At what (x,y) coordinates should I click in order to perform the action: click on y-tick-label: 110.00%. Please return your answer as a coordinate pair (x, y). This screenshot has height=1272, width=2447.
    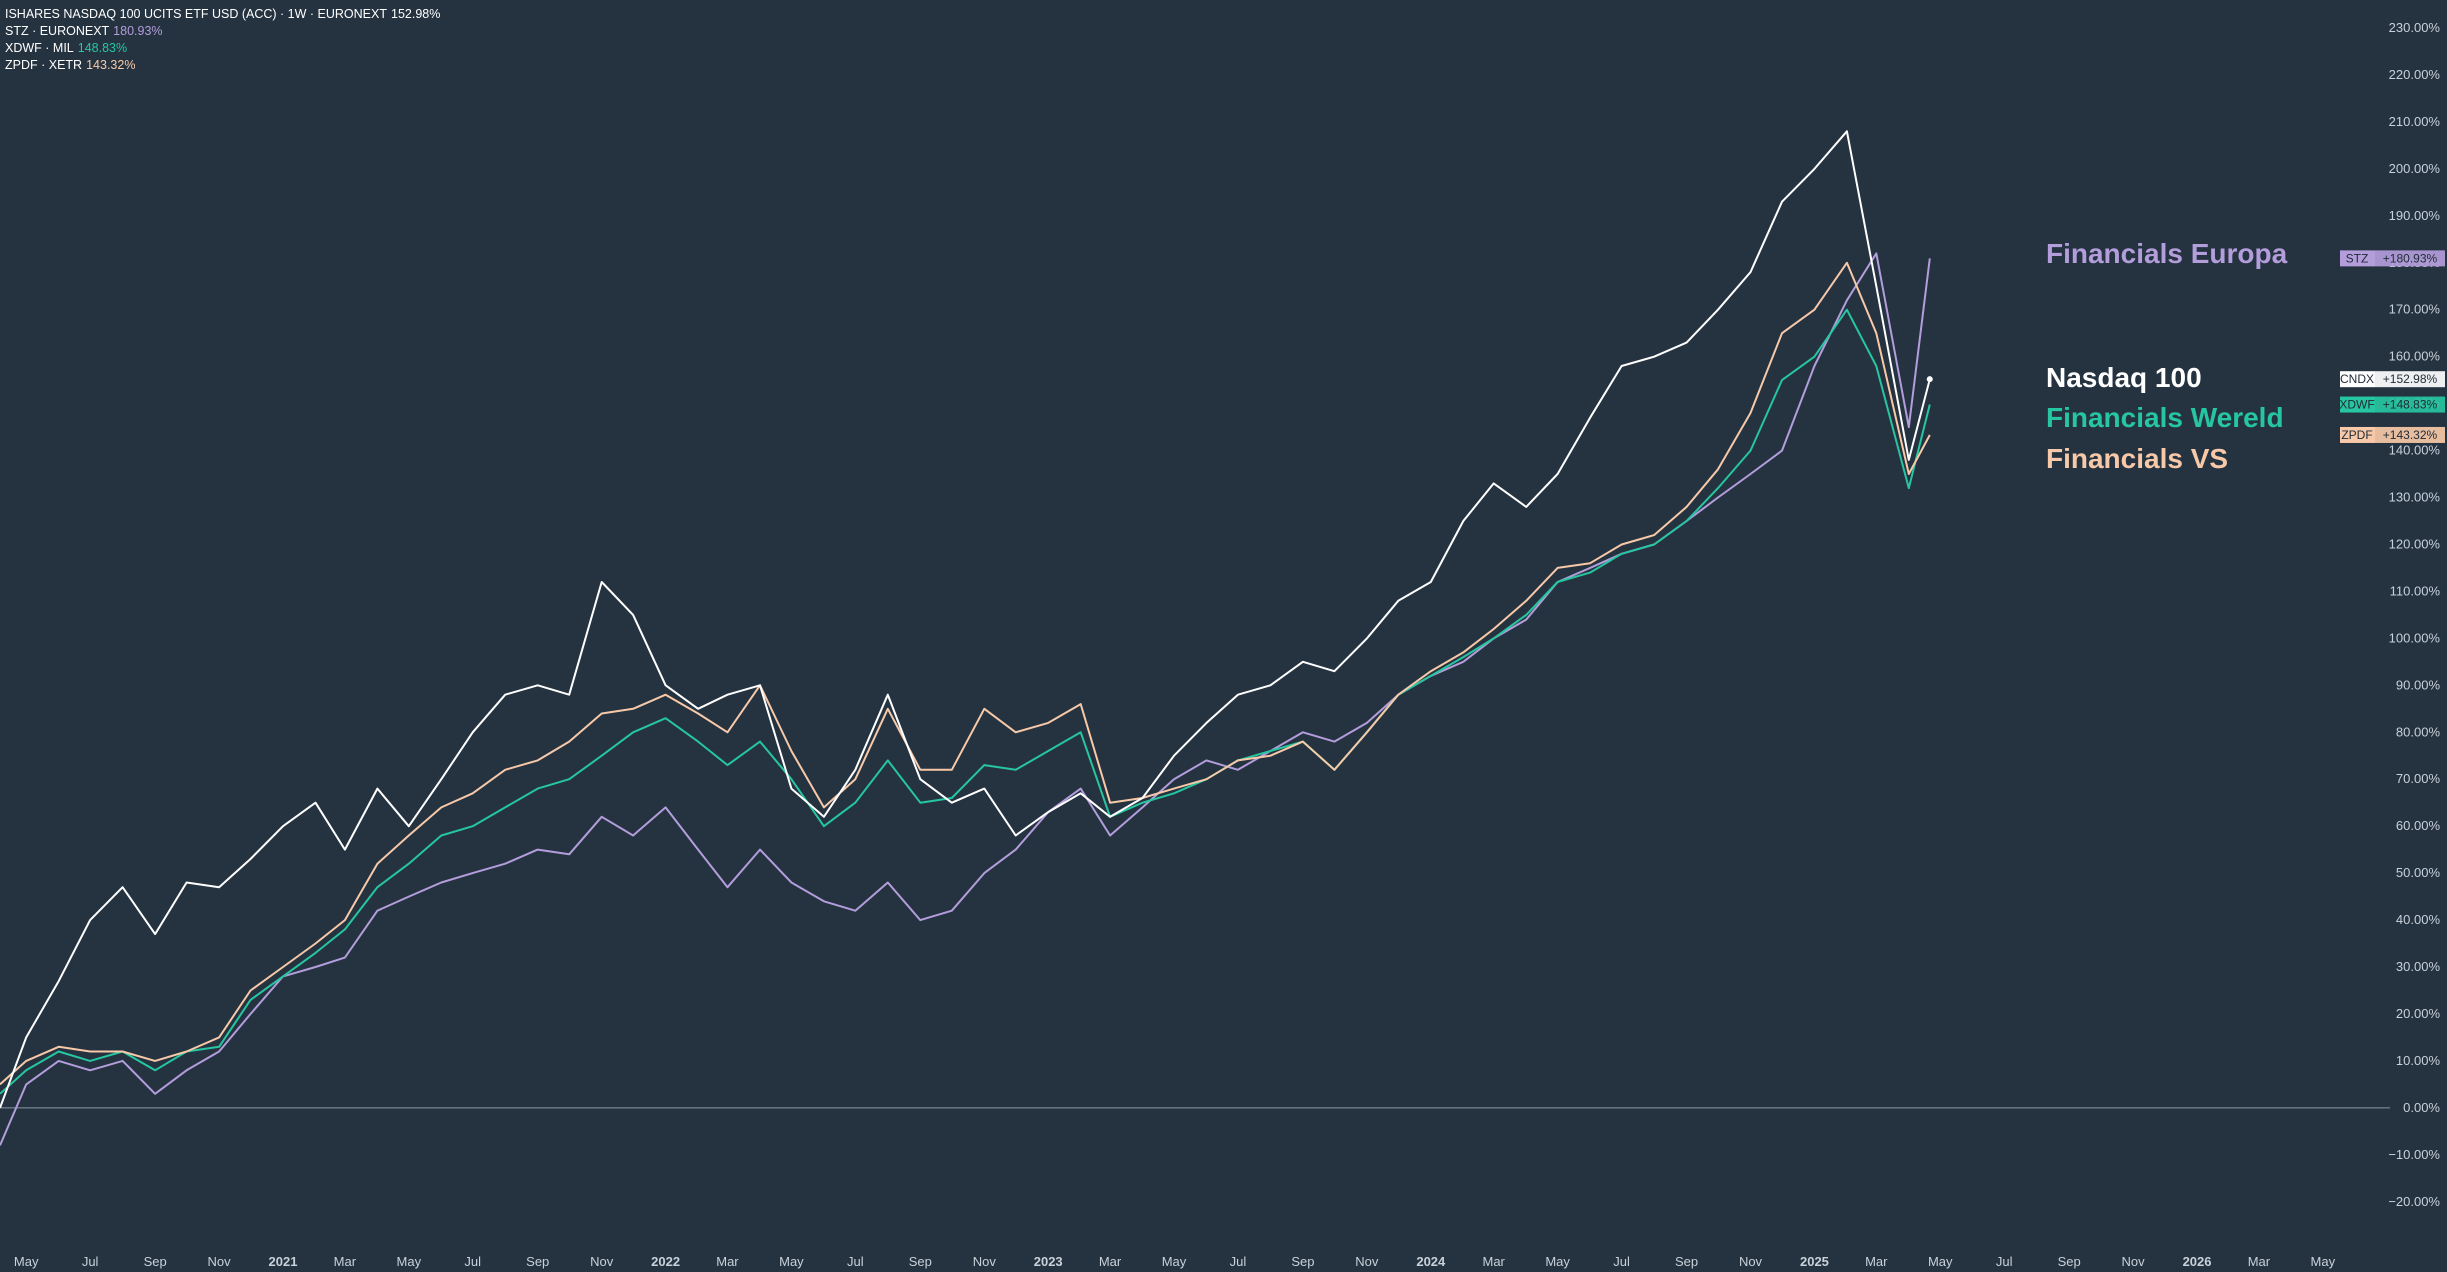
    Looking at the image, I should click on (2415, 590).